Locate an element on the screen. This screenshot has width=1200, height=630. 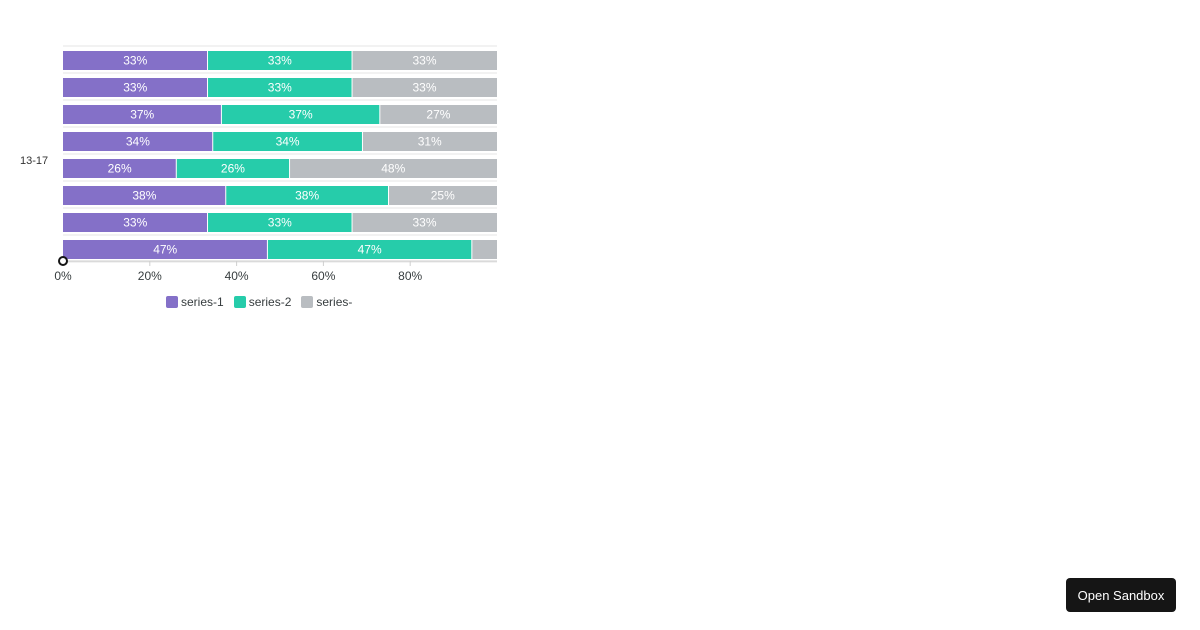
open-sandbox-button: Open Sandbox is located at coordinates (1121, 595).